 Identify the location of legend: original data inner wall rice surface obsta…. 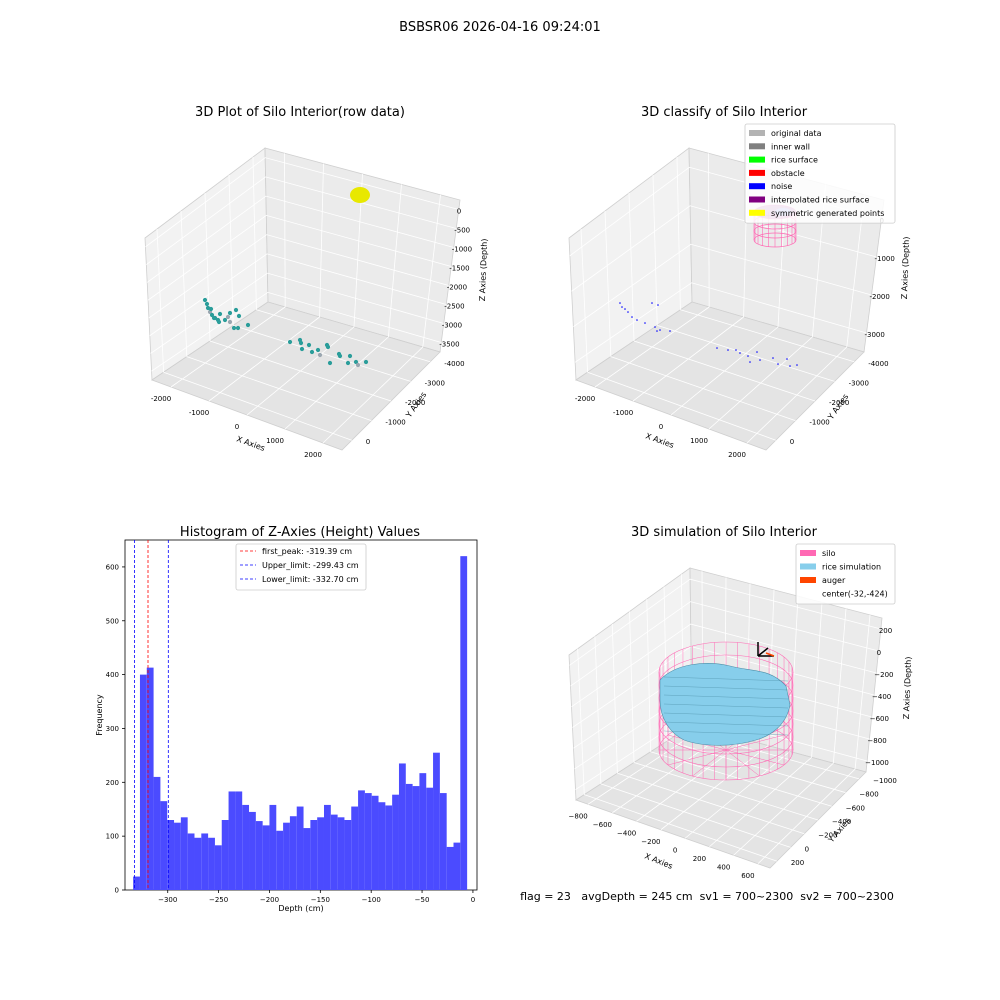
(820, 173).